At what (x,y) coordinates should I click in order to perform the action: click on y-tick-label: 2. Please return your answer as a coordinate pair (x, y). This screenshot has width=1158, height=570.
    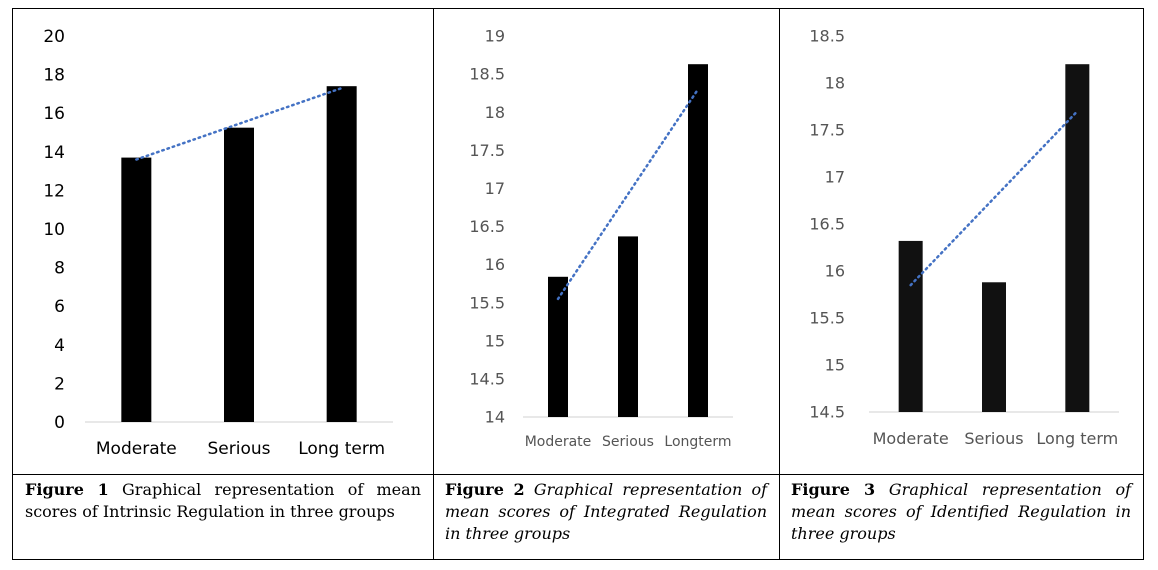
    Looking at the image, I should click on (59, 384).